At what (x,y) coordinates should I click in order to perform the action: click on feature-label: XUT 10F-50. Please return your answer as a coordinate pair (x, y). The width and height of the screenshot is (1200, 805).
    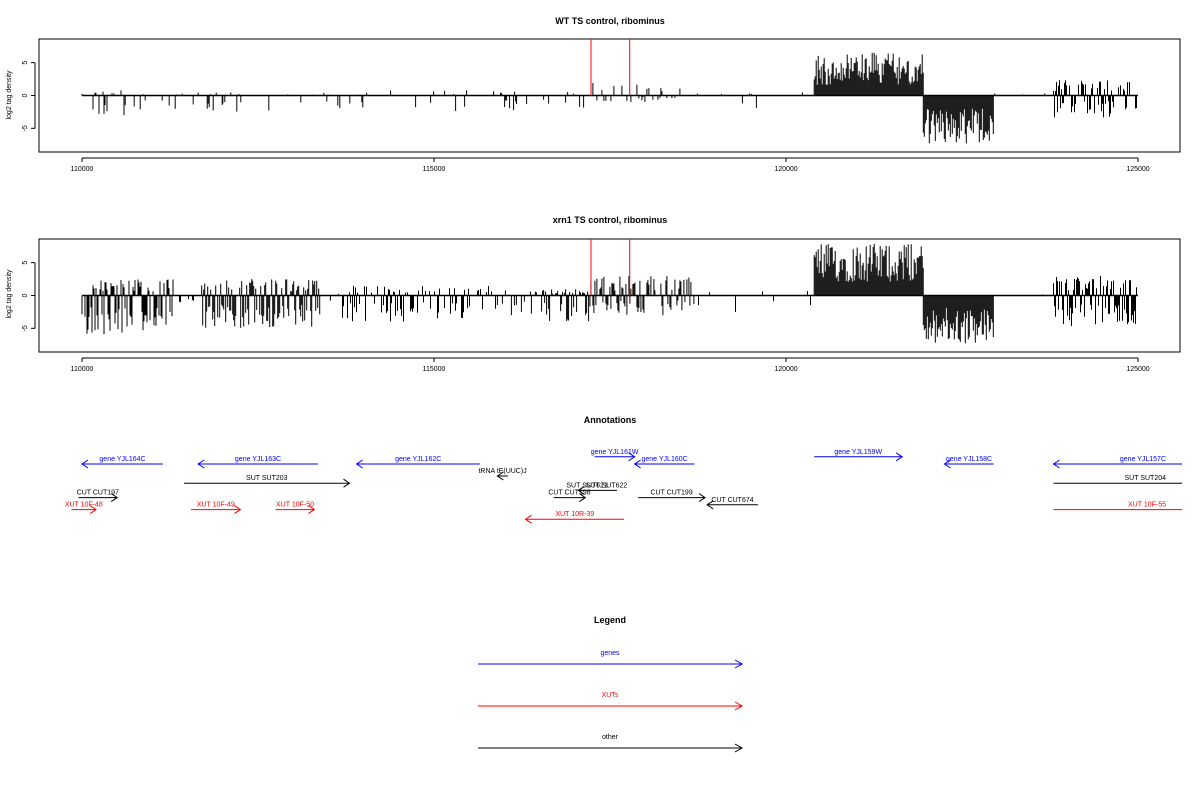
    Looking at the image, I should click on (295, 505).